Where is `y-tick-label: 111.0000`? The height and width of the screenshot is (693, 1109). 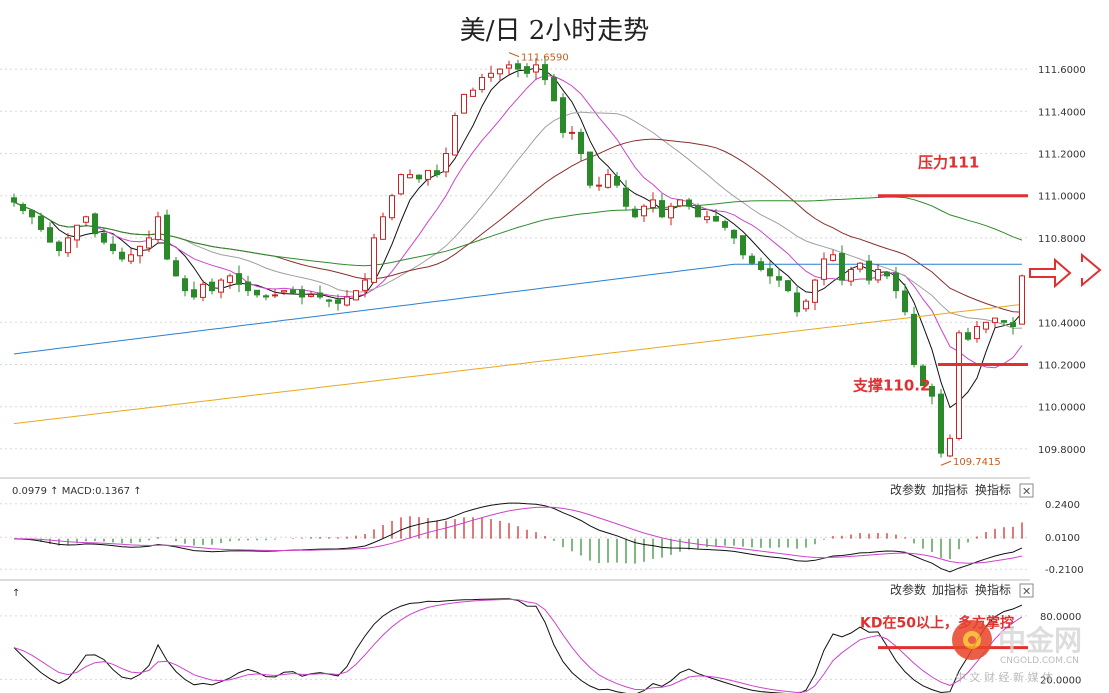 y-tick-label: 111.0000 is located at coordinates (1062, 197).